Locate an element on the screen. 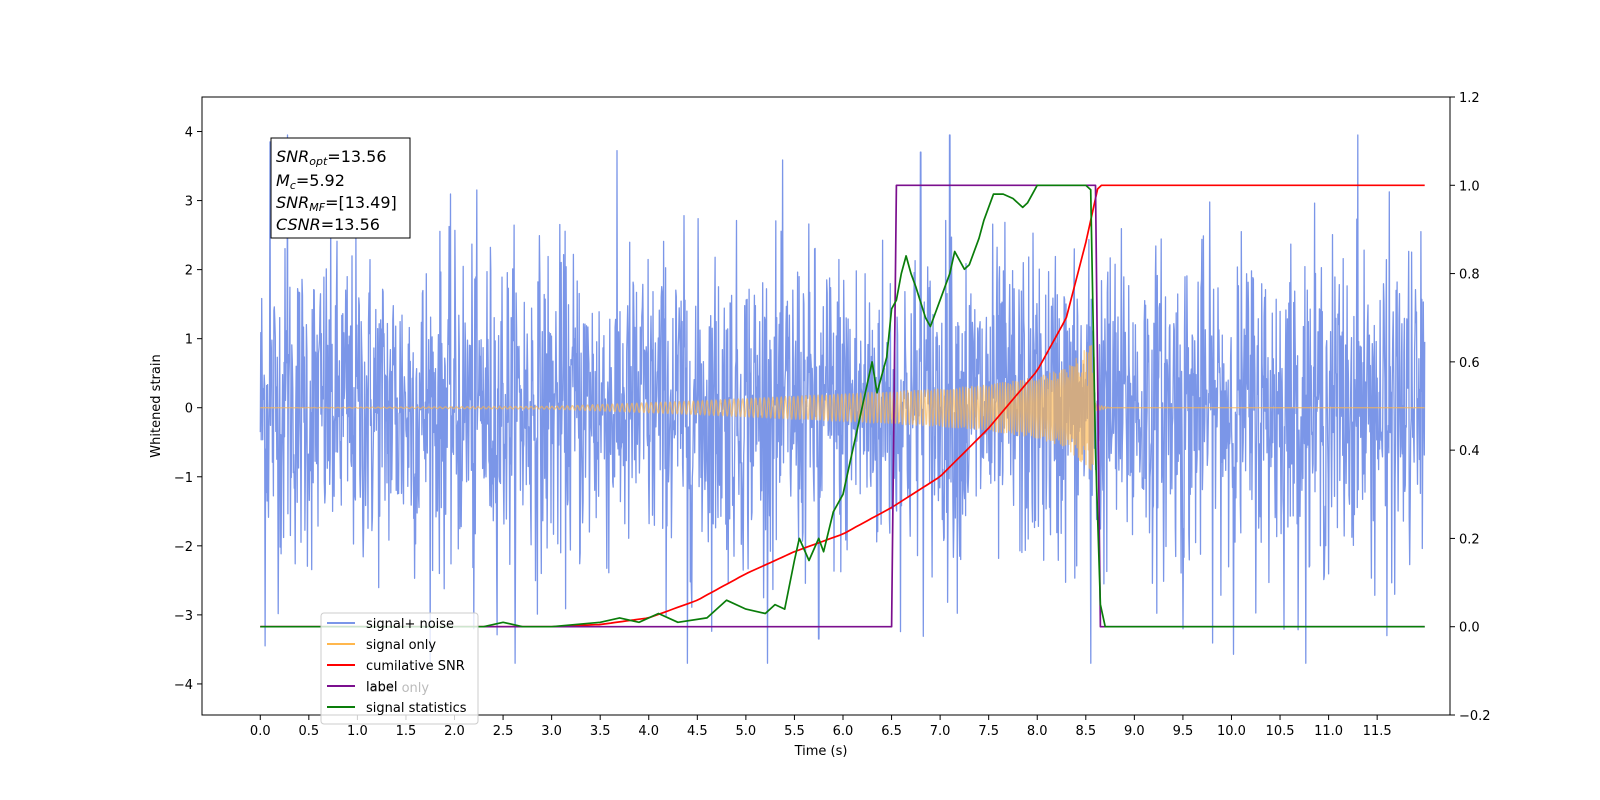 The width and height of the screenshot is (1600, 800). y2-tick-label: 1.0 is located at coordinates (1469, 186).